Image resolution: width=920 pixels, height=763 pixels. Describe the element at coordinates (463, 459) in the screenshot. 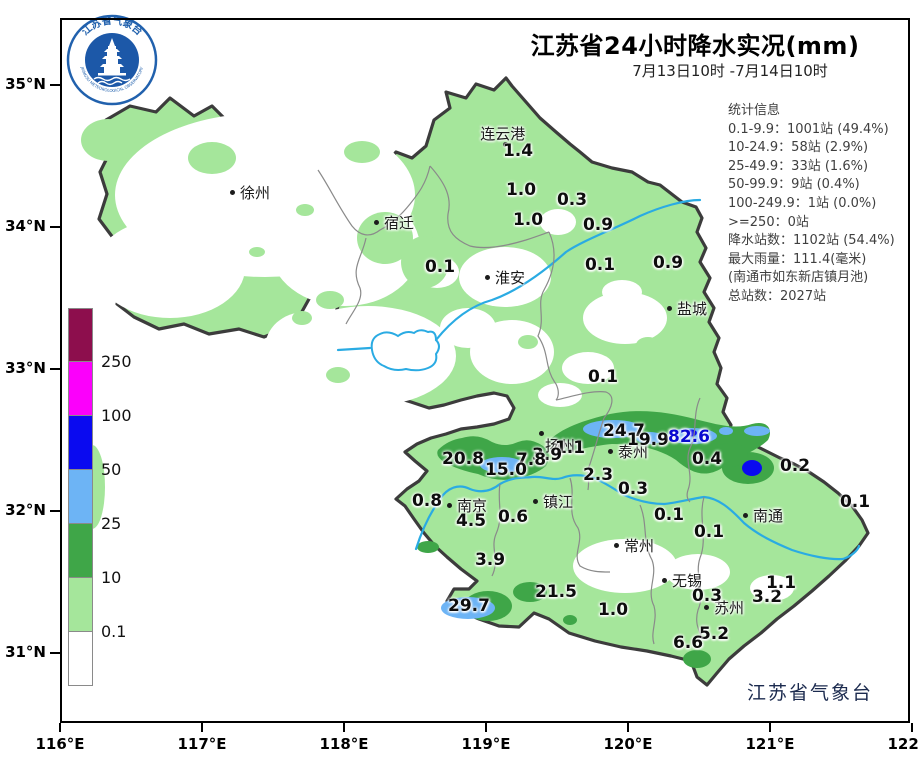

I see `precip-value: 20.8` at that location.